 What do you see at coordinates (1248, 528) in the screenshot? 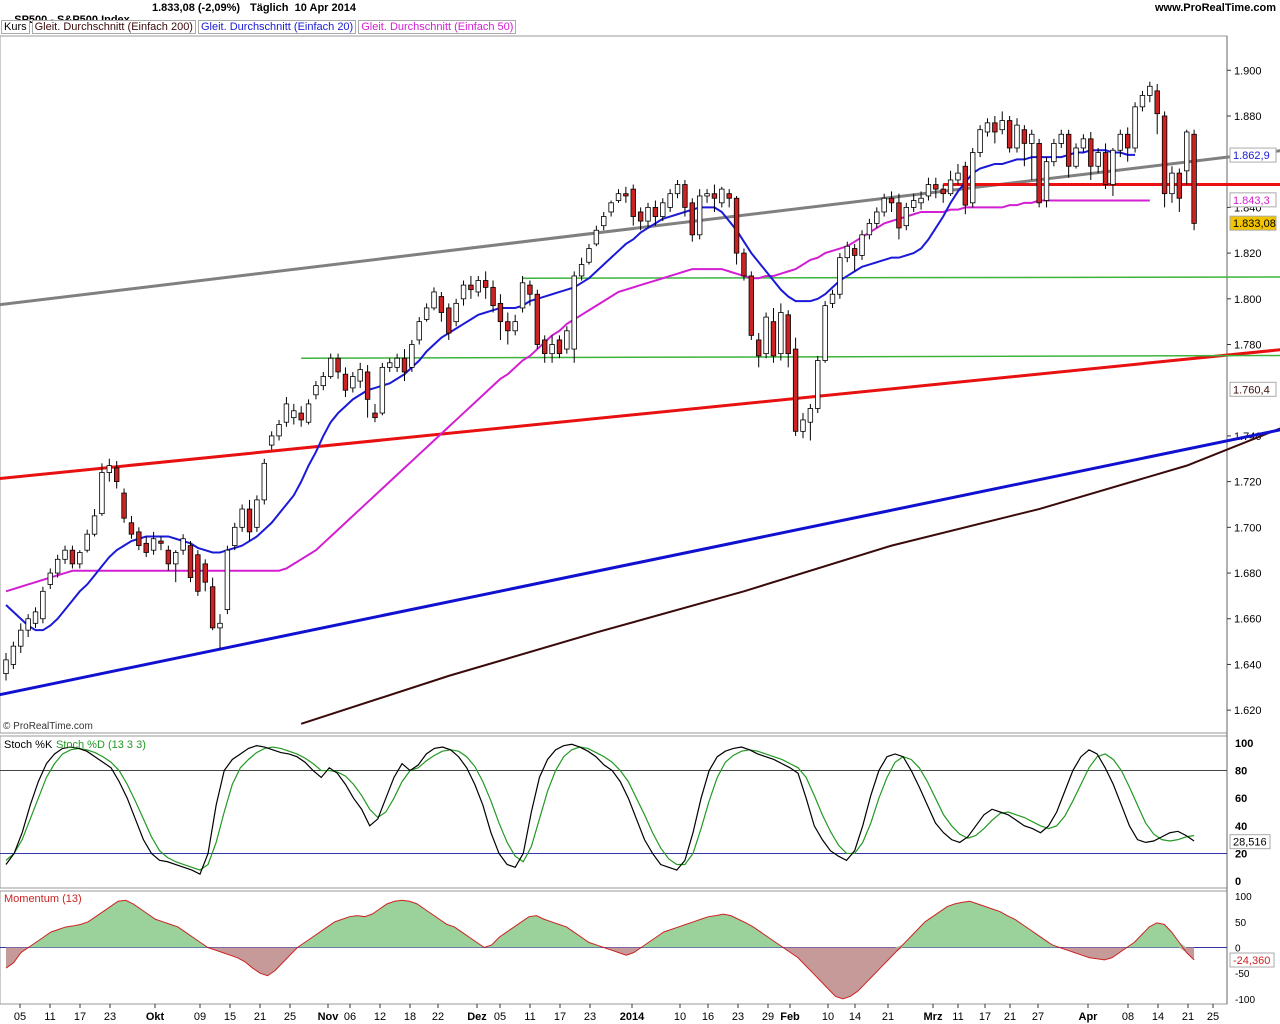
I see `price-tick-label: 1.700` at bounding box center [1248, 528].